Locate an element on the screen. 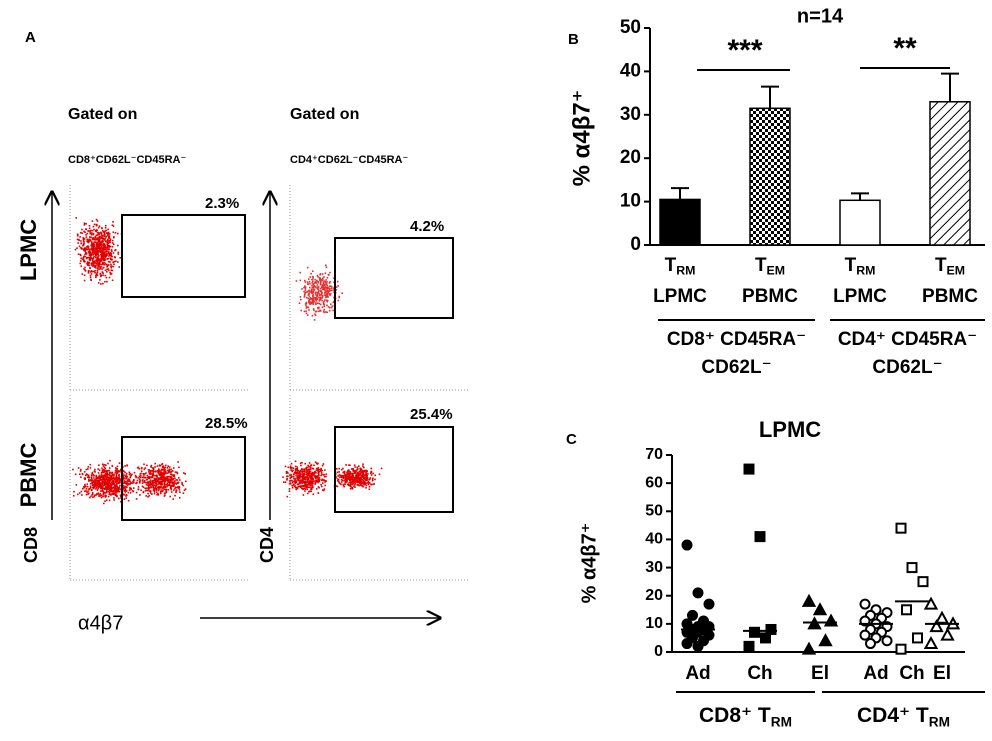 The image size is (992, 741). point is located at coordinates (809, 648).